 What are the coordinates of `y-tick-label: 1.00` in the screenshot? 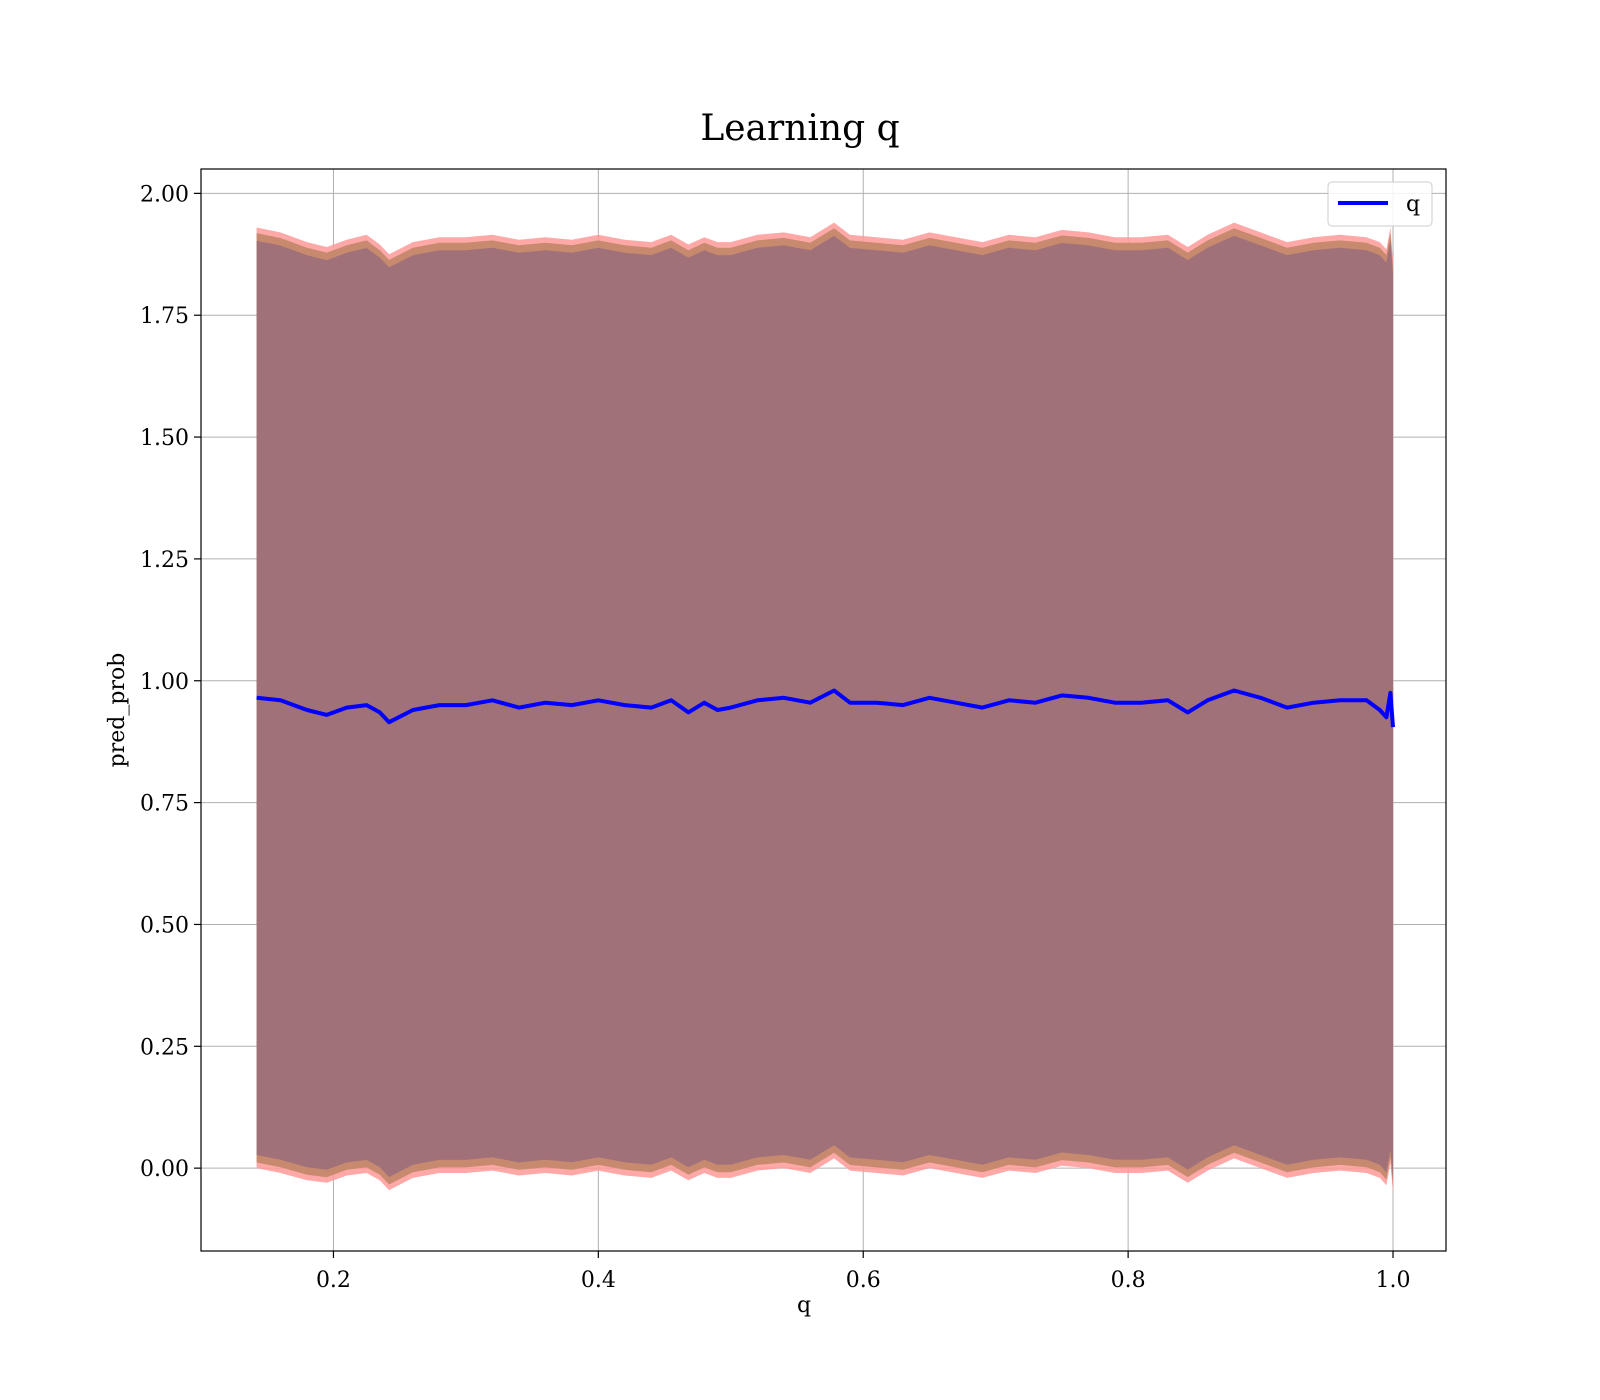 It's located at (164, 682).